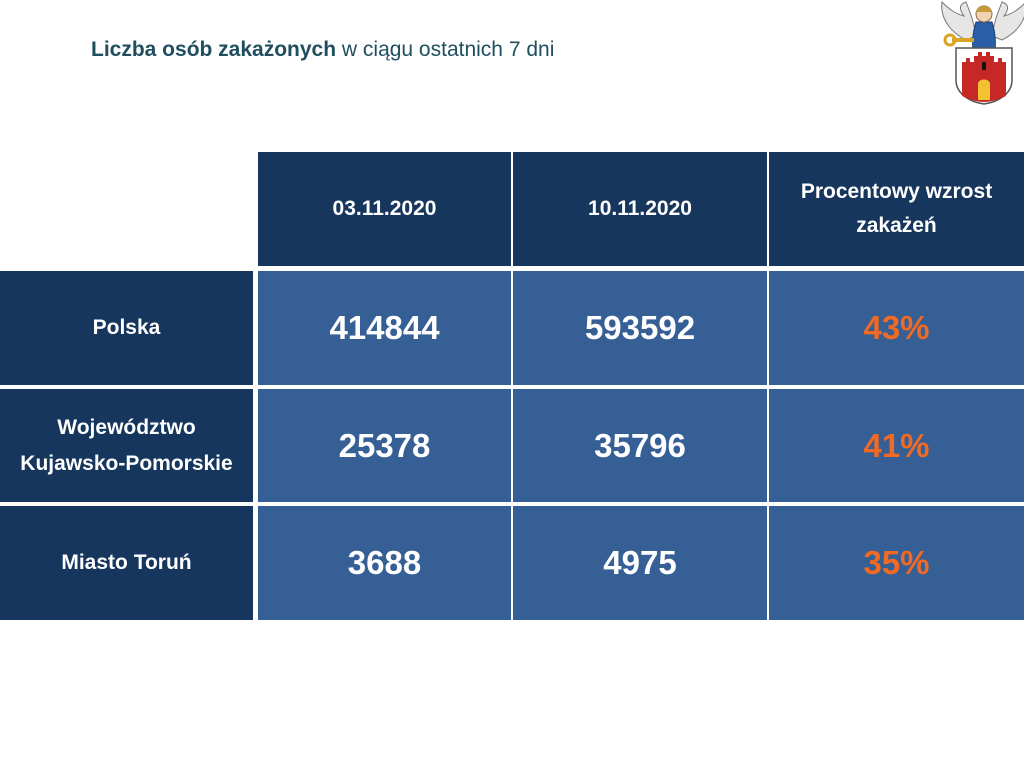  Describe the element at coordinates (896, 445) in the screenshot. I see `cell-percent: 41%` at that location.